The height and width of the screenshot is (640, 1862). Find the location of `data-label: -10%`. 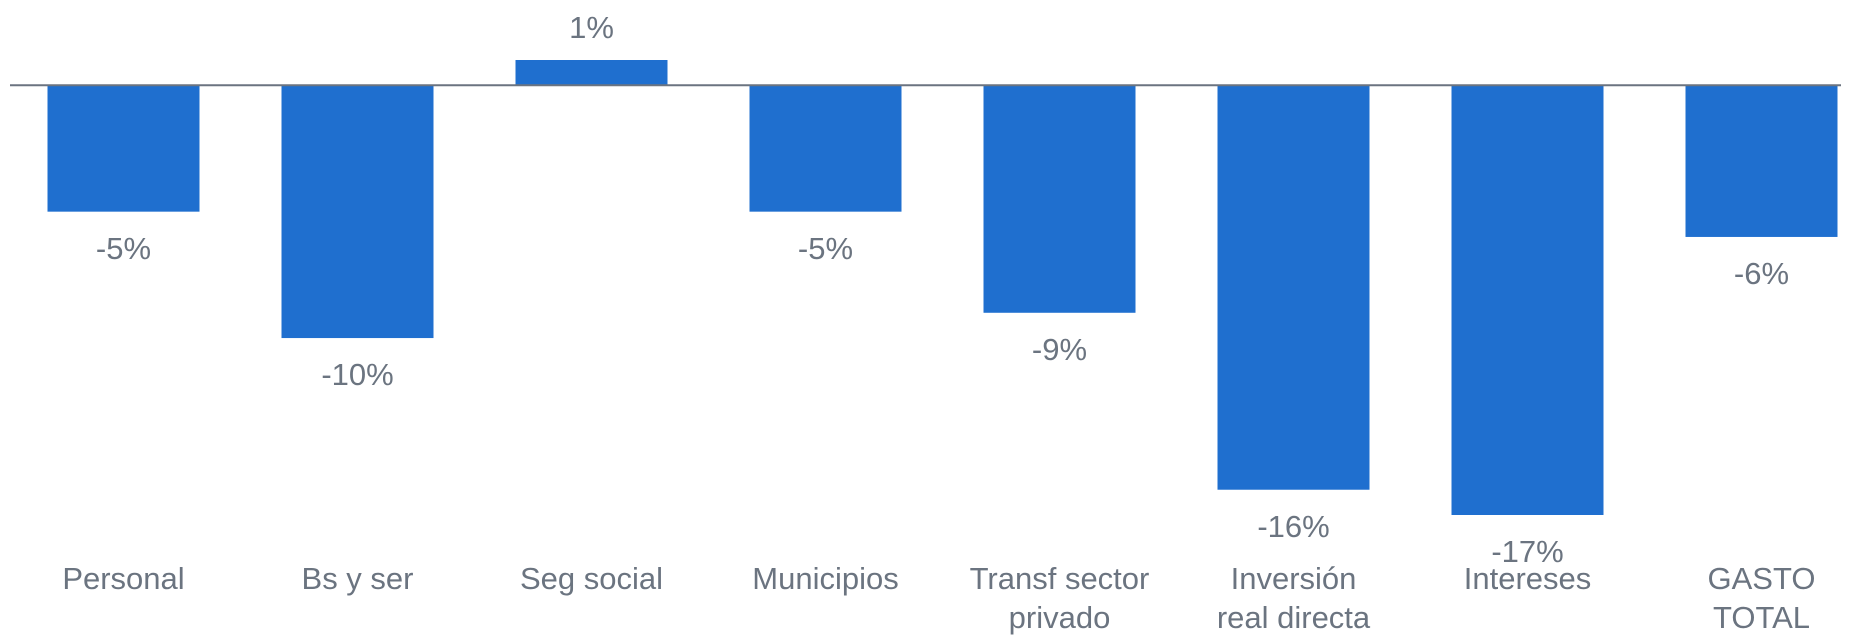

data-label: -10% is located at coordinates (357, 374).